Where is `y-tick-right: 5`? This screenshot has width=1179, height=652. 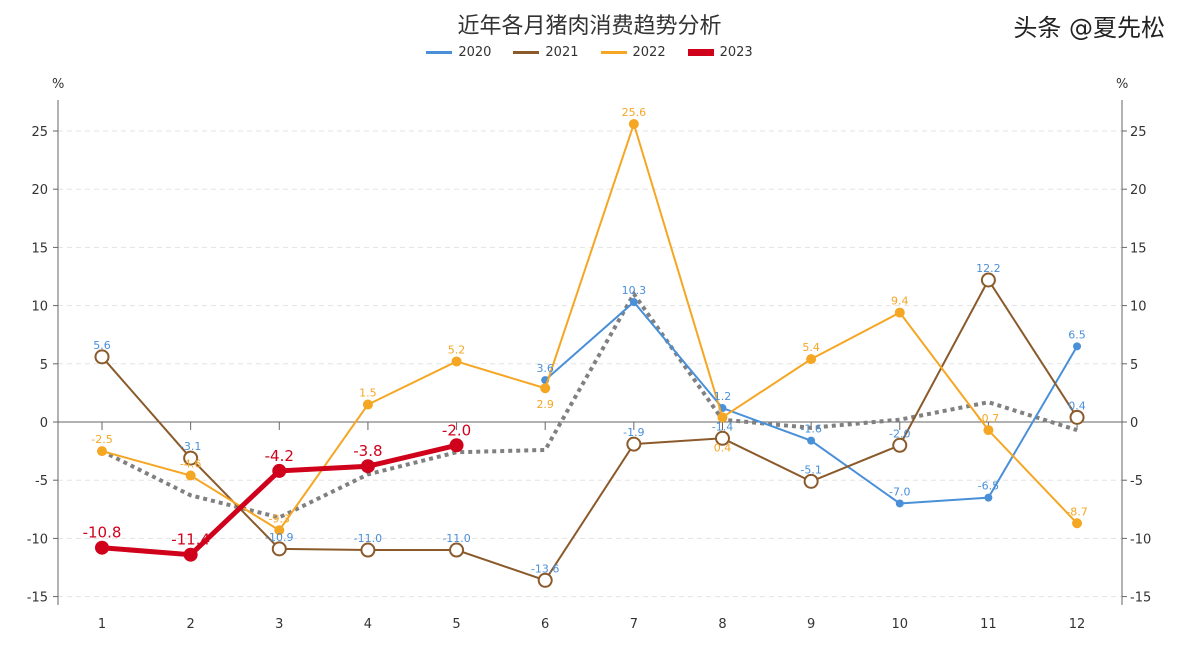 y-tick-right: 5 is located at coordinates (1134, 365).